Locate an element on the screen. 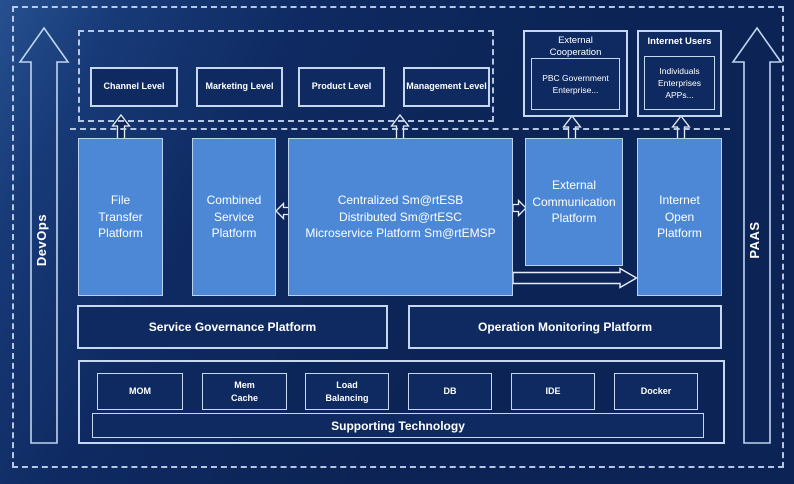 Image resolution: width=794 pixels, height=484 pixels. operation-monitoring-label: Operation Monitoring Platform is located at coordinates (565, 327).